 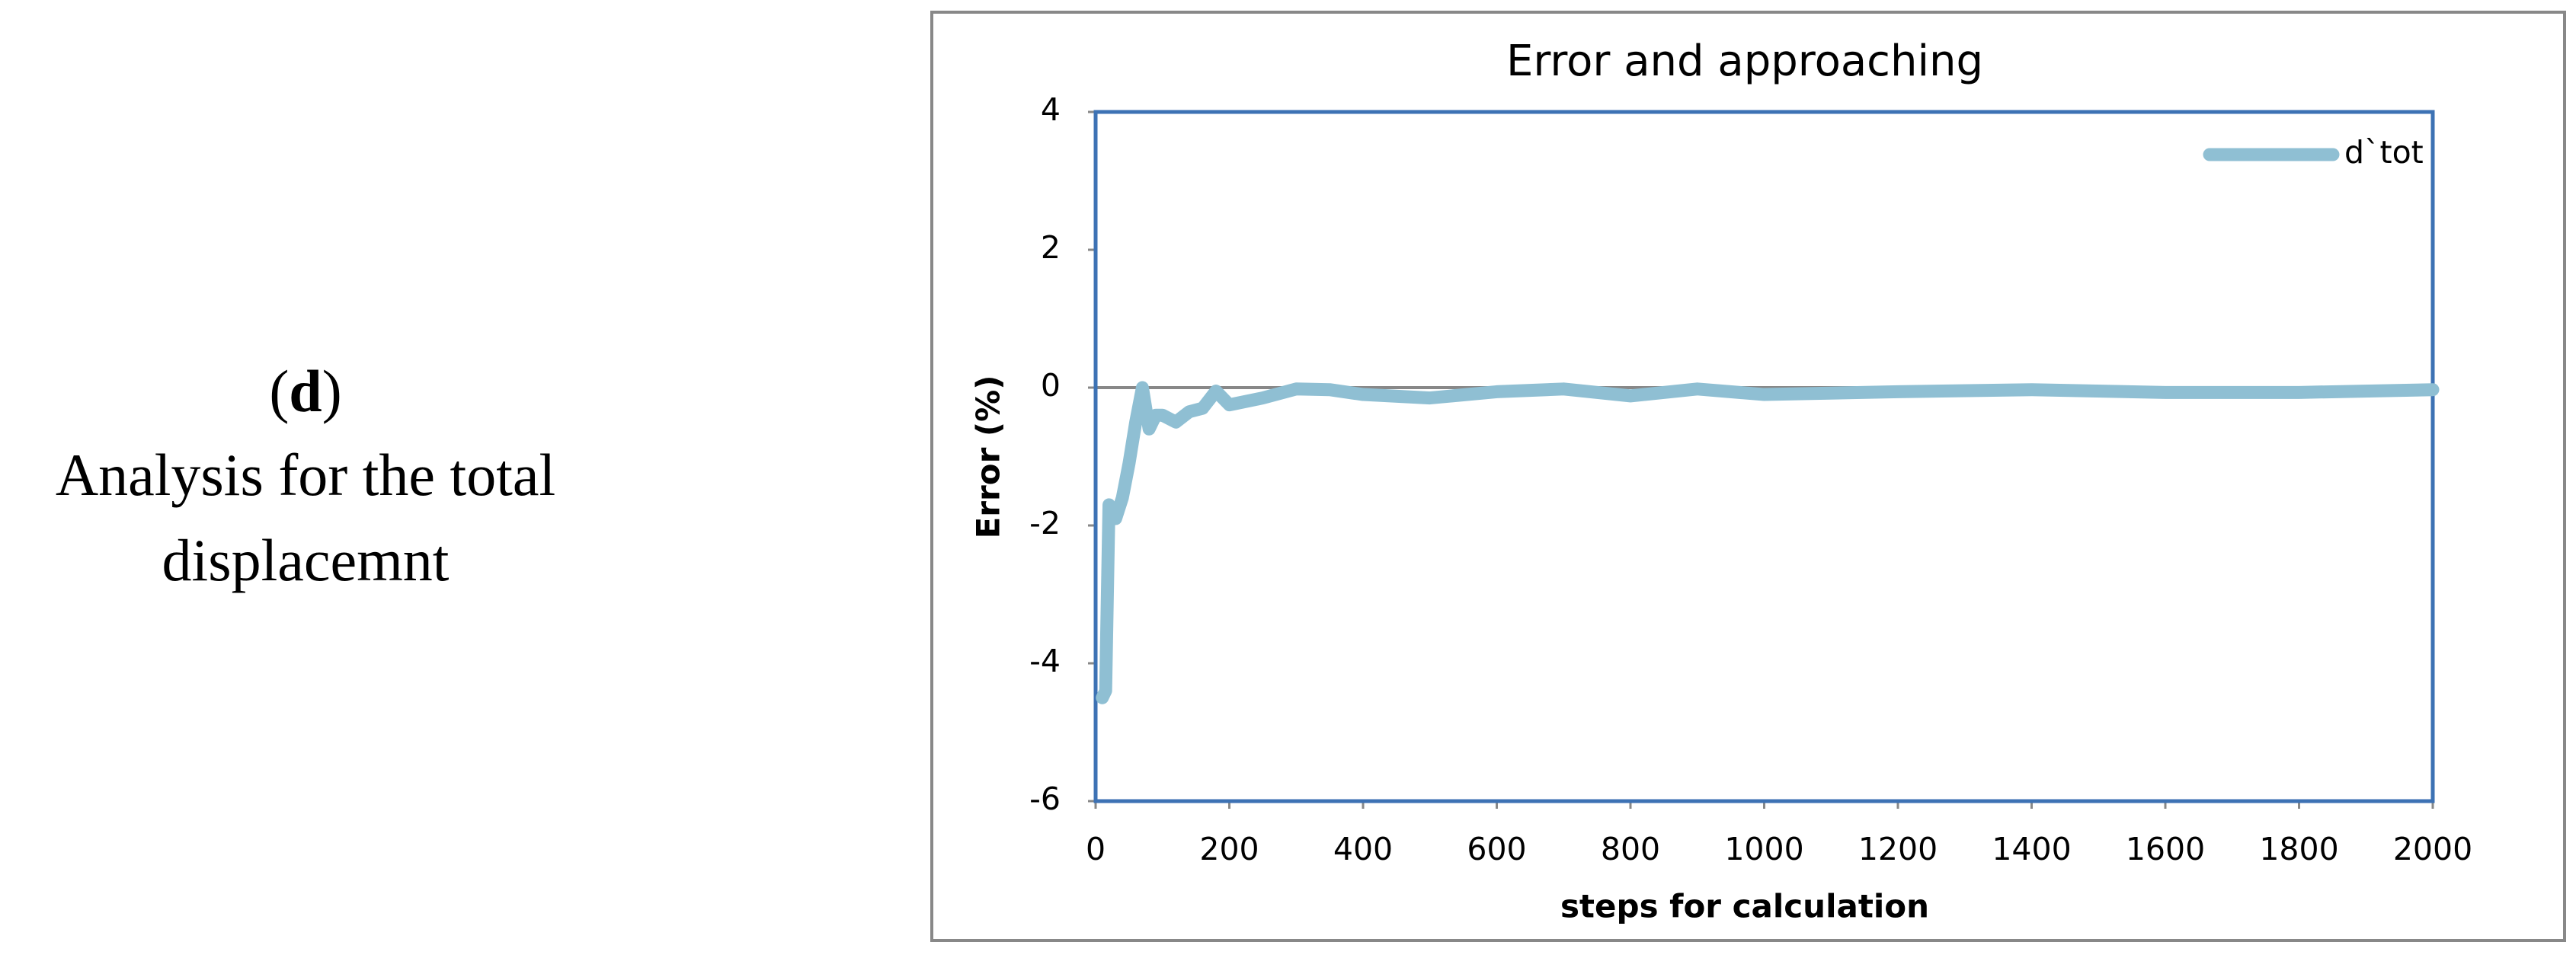 I want to click on x-tick-label: 0, so click(x=1096, y=849).